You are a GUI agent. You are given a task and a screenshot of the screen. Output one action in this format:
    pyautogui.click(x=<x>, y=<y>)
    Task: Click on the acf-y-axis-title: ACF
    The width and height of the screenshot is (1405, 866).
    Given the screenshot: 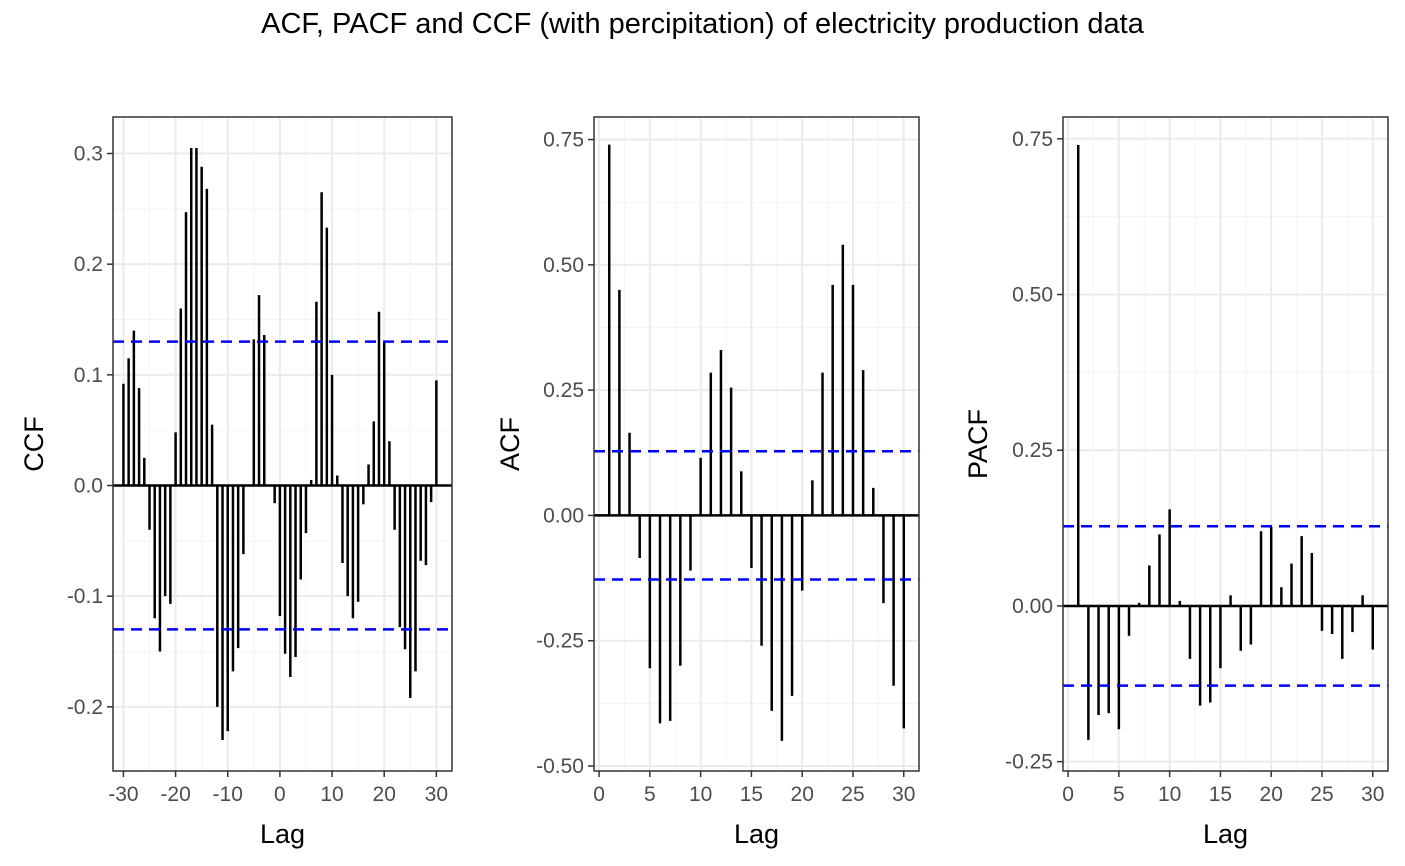 What is the action you would take?
    pyautogui.click(x=510, y=444)
    